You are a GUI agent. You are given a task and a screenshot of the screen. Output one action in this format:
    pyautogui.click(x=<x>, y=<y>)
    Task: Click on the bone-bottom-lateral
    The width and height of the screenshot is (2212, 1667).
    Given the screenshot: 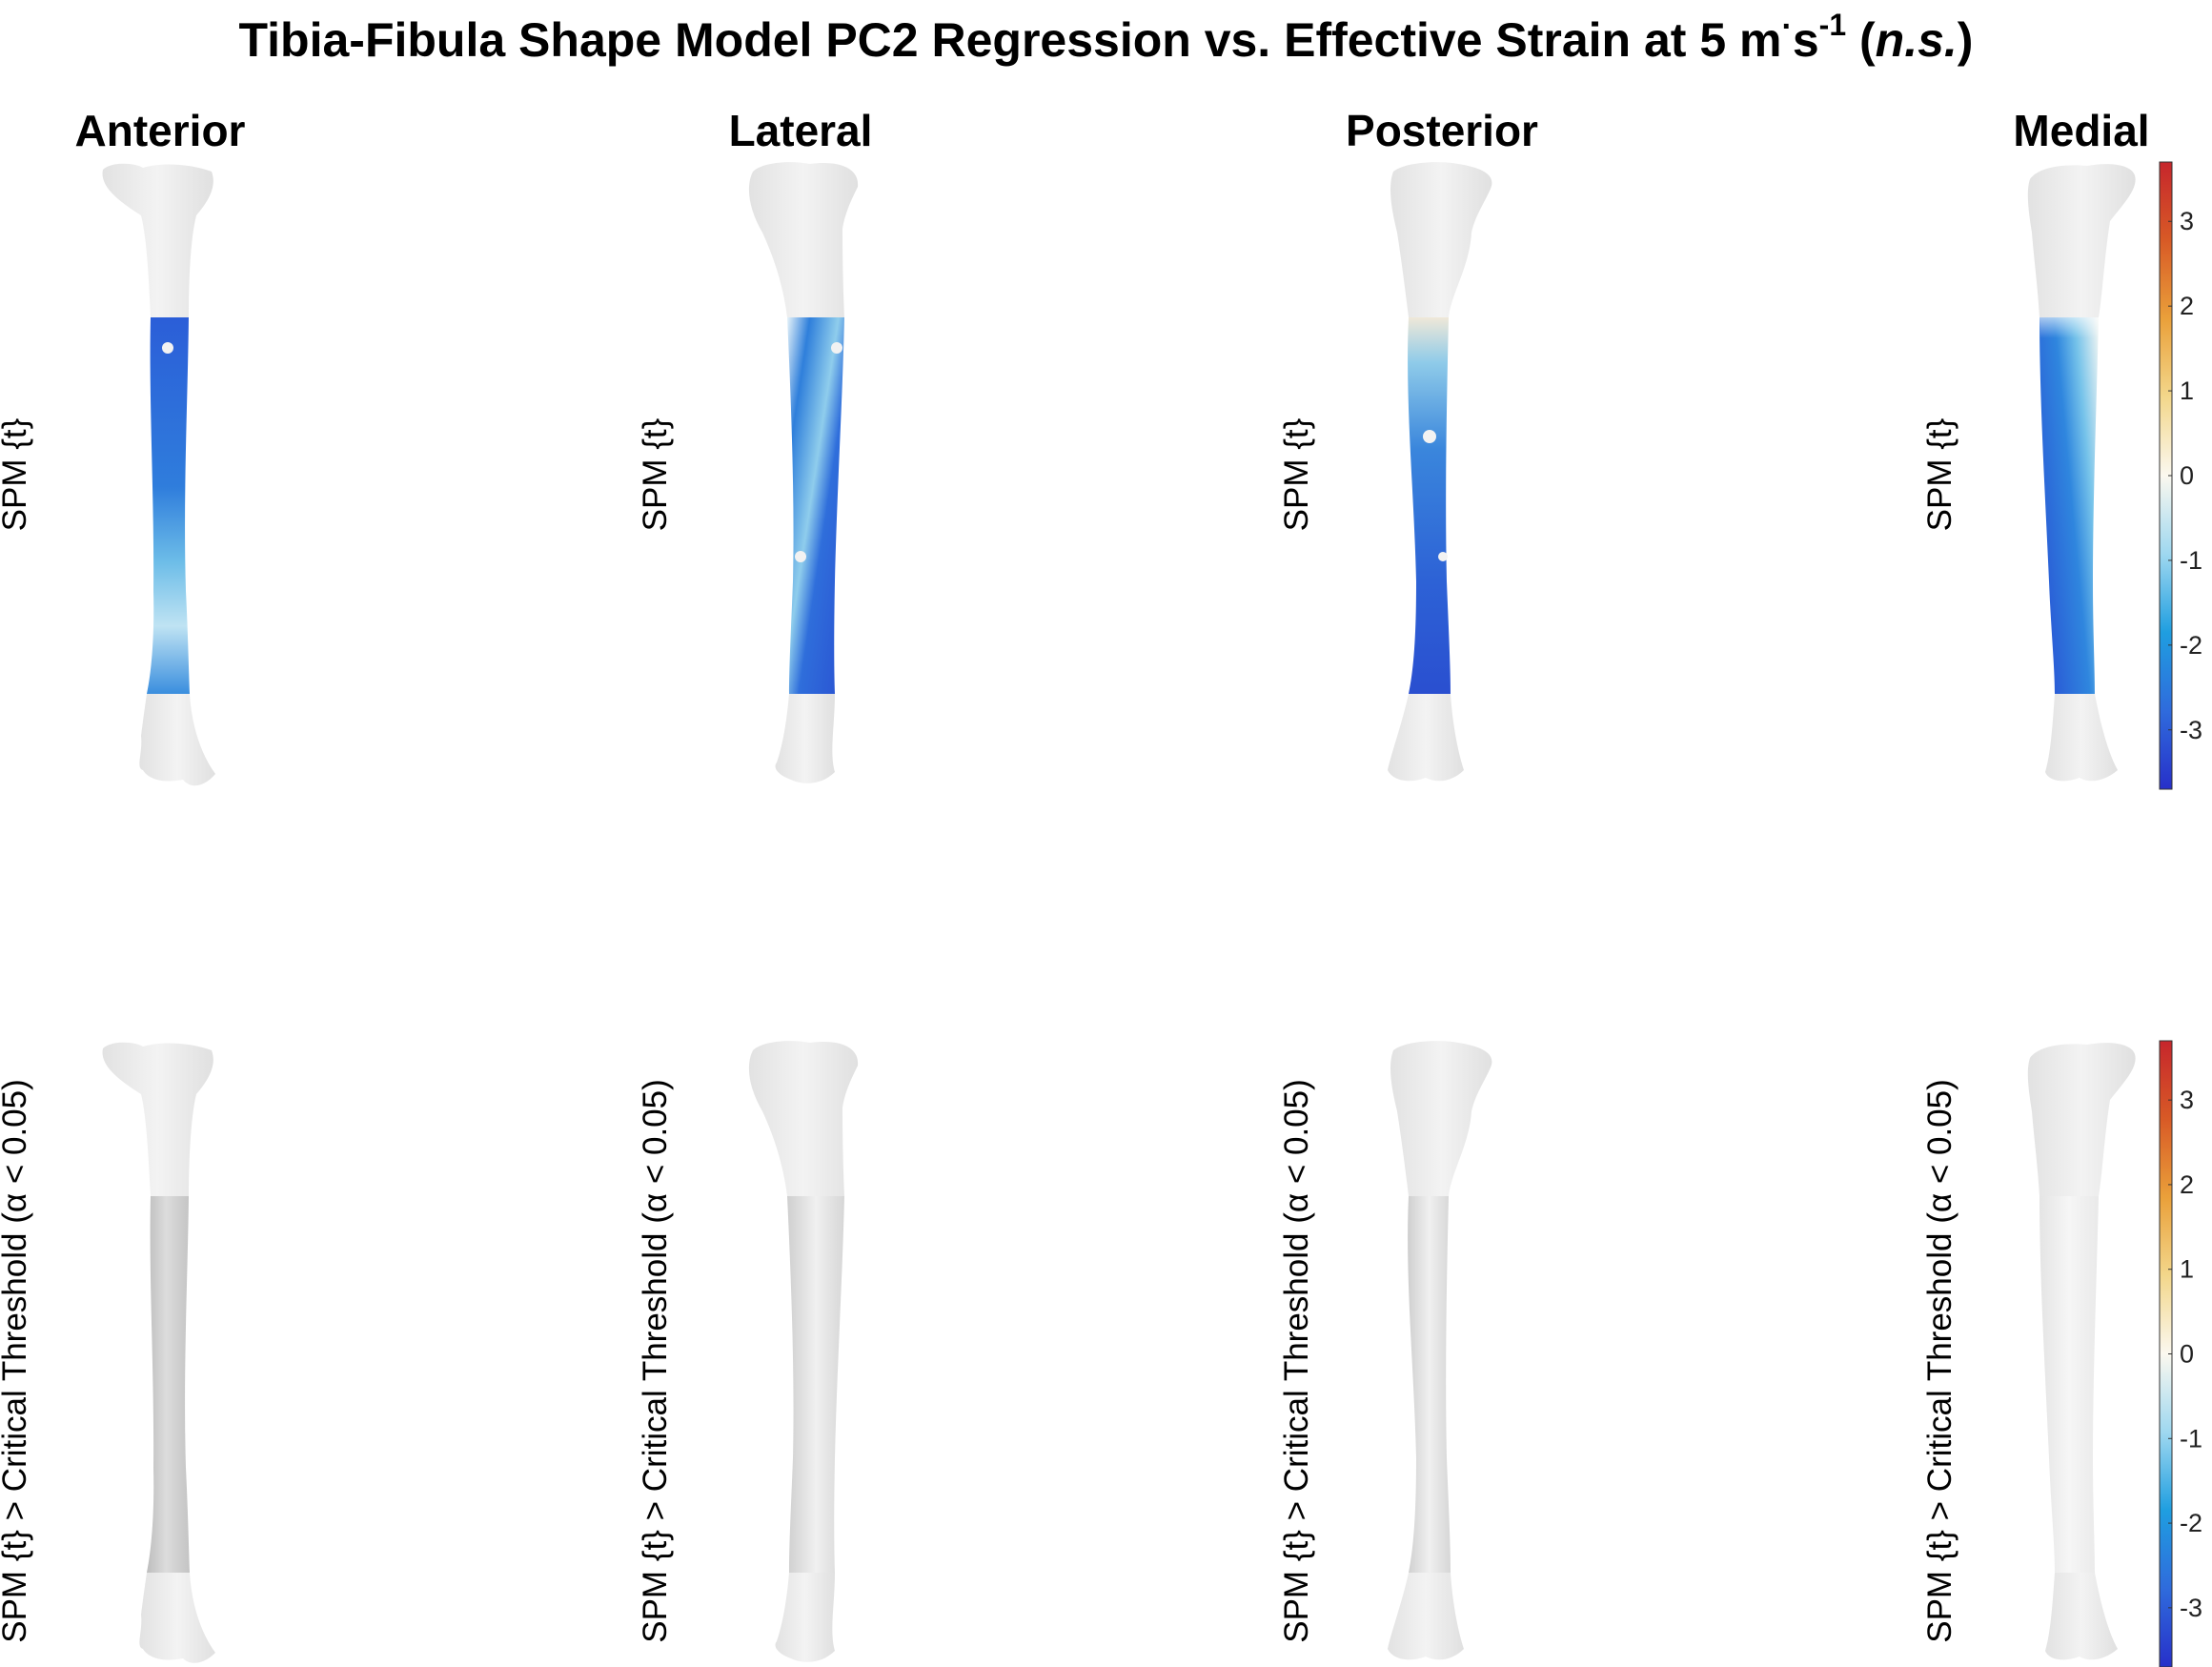 What is the action you would take?
    pyautogui.click(x=803, y=1351)
    